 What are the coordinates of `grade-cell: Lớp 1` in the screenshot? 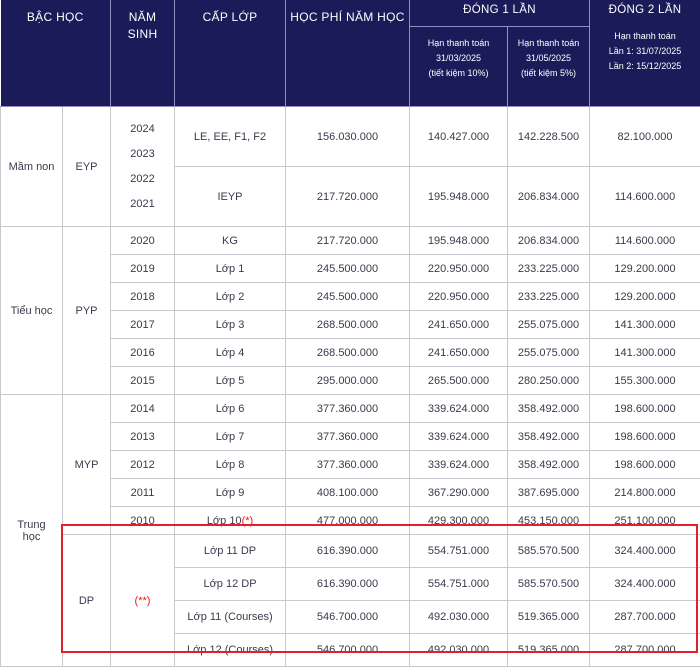 It's located at (230, 268).